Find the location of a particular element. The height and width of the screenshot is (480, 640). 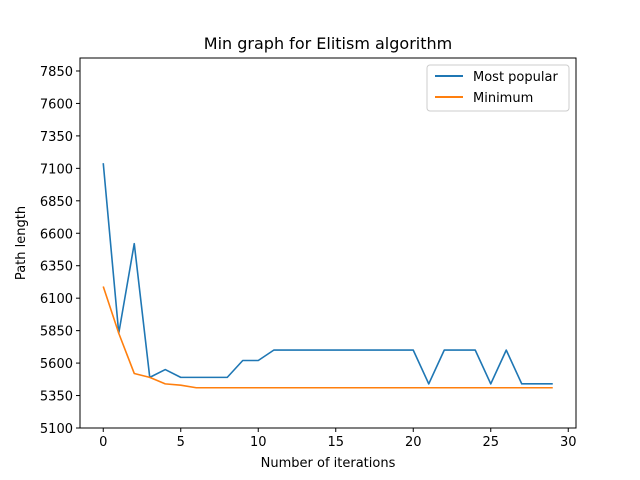

legend-label-minimum: Minimum is located at coordinates (503, 98).